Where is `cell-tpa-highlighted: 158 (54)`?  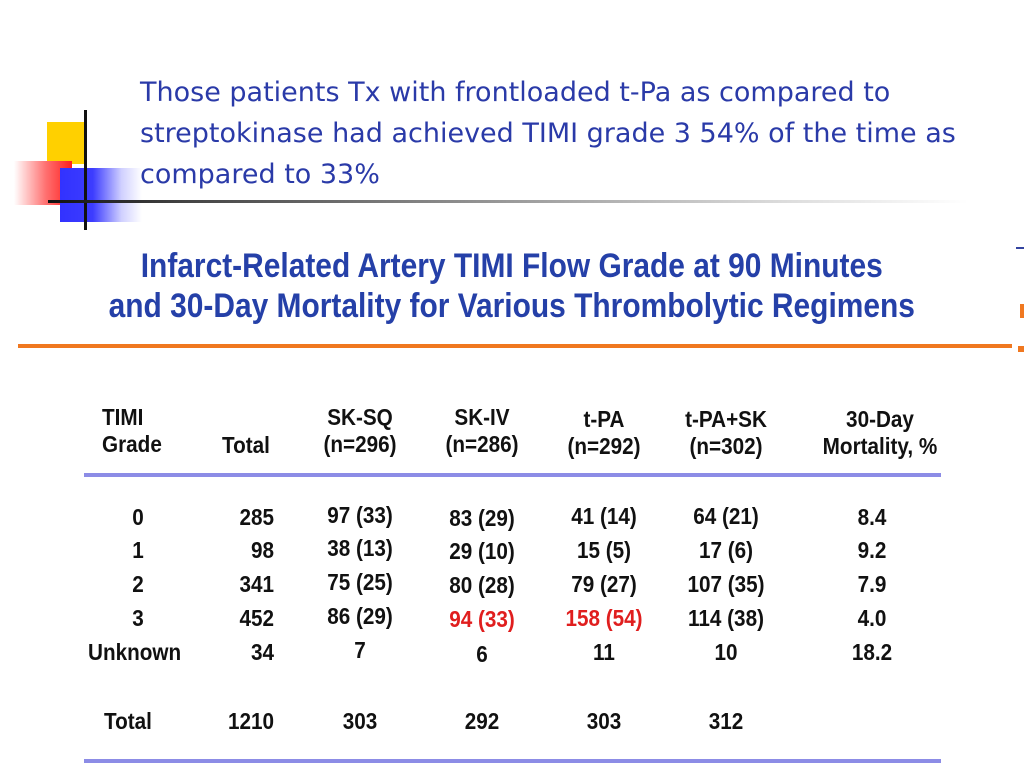 cell-tpa-highlighted: 158 (54) is located at coordinates (604, 618).